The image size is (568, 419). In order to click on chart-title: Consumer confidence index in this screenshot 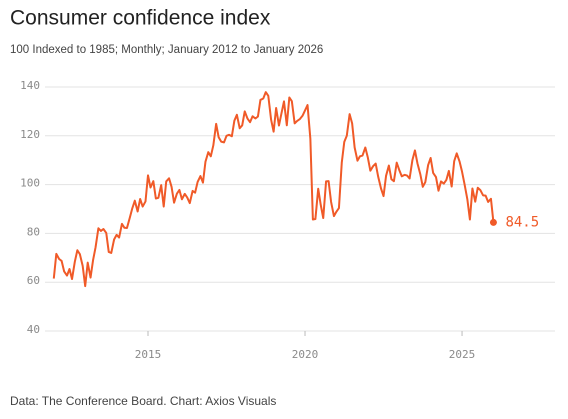, I will do `click(140, 18)`.